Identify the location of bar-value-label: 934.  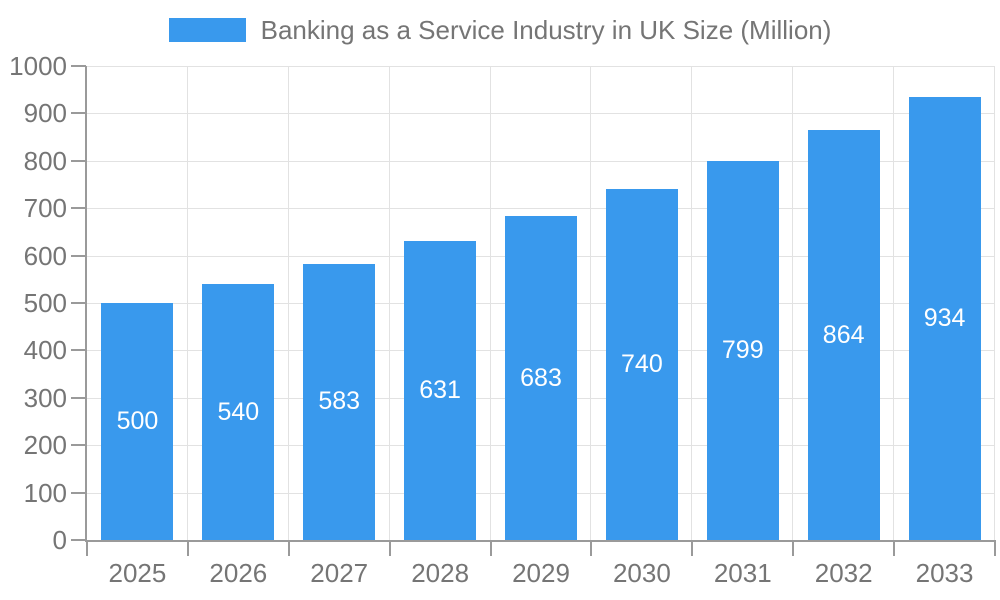
(944, 318).